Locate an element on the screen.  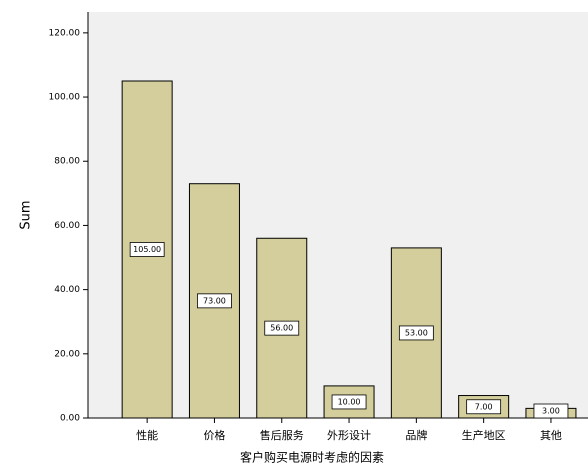
y-axis-title: Sum is located at coordinates (26, 214).